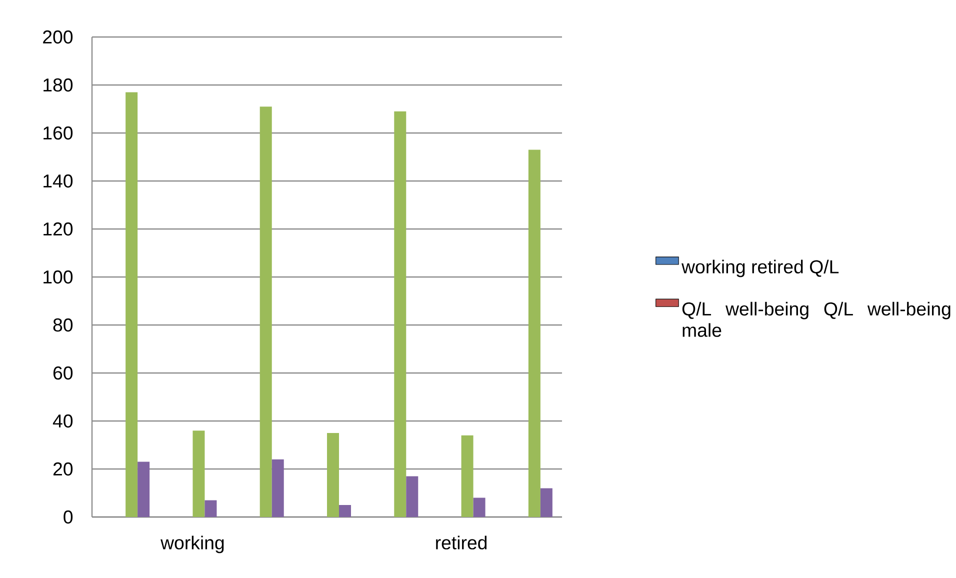 The height and width of the screenshot is (578, 956). Describe the element at coordinates (192, 545) in the screenshot. I see `x-tick-label: working` at that location.